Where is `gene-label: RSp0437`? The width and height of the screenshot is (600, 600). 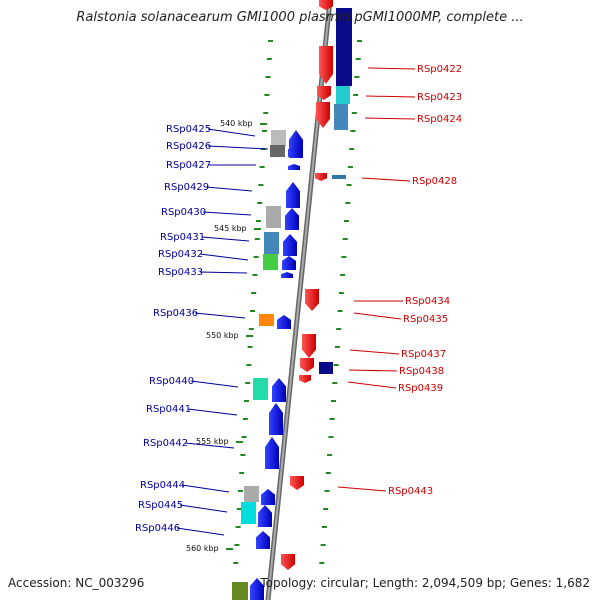
gene-label: RSp0437 is located at coordinates (423, 354).